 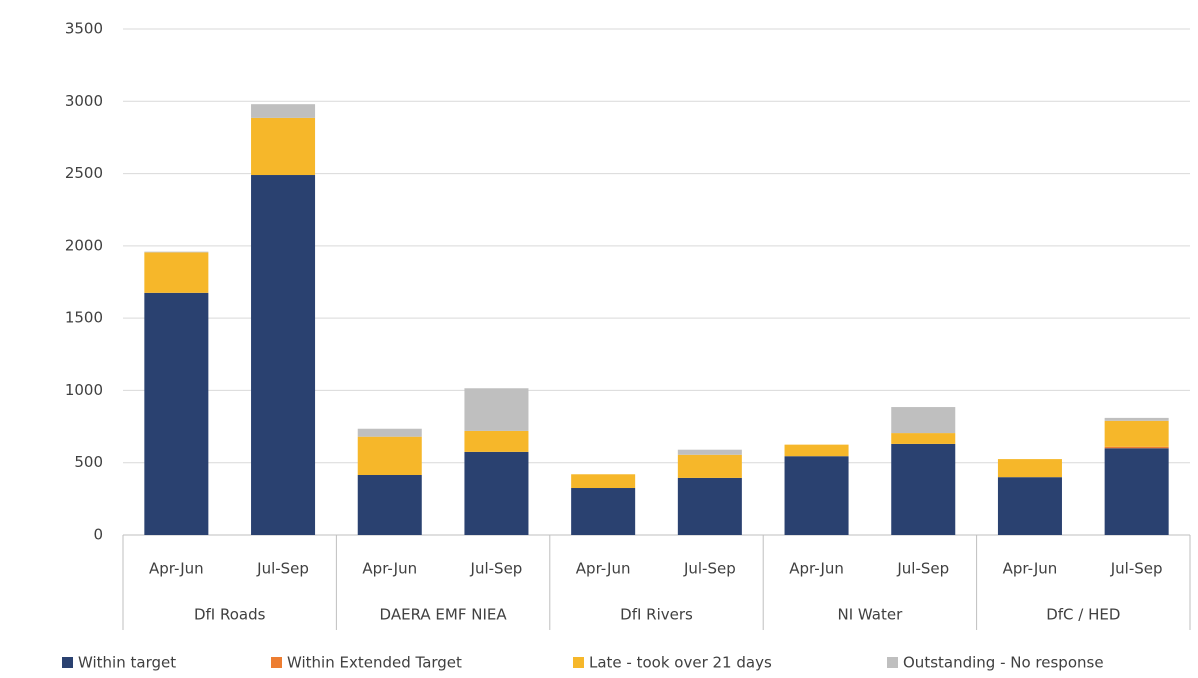 What do you see at coordinates (127, 663) in the screenshot?
I see `legend-label: Within target` at bounding box center [127, 663].